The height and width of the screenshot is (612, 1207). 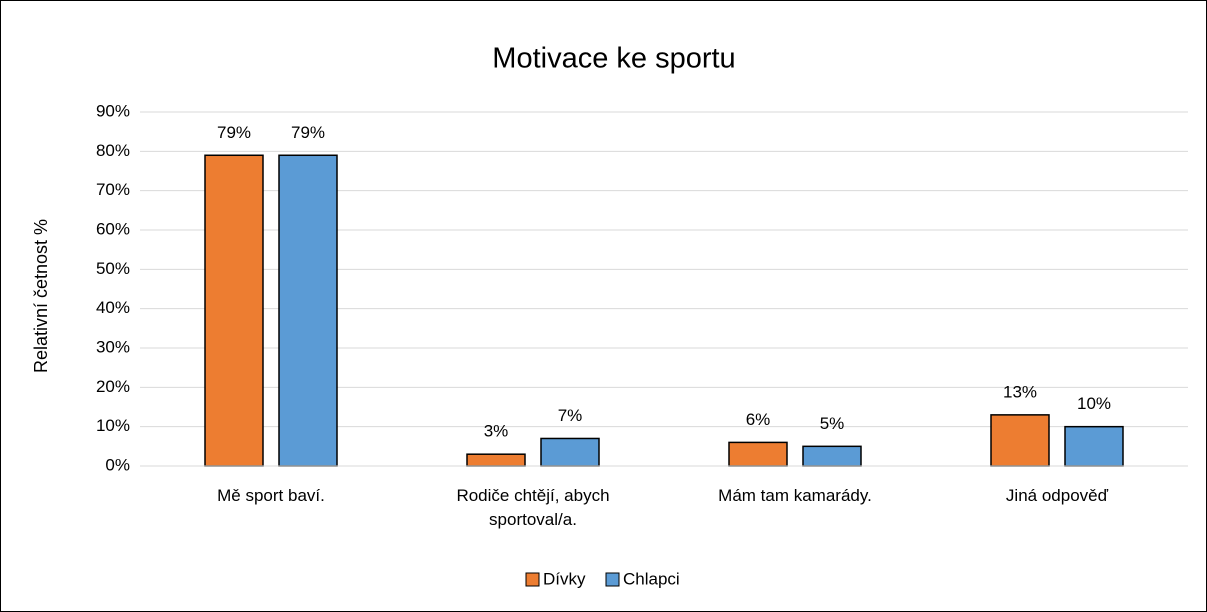 What do you see at coordinates (117, 464) in the screenshot?
I see `y-tick-label: 0%` at bounding box center [117, 464].